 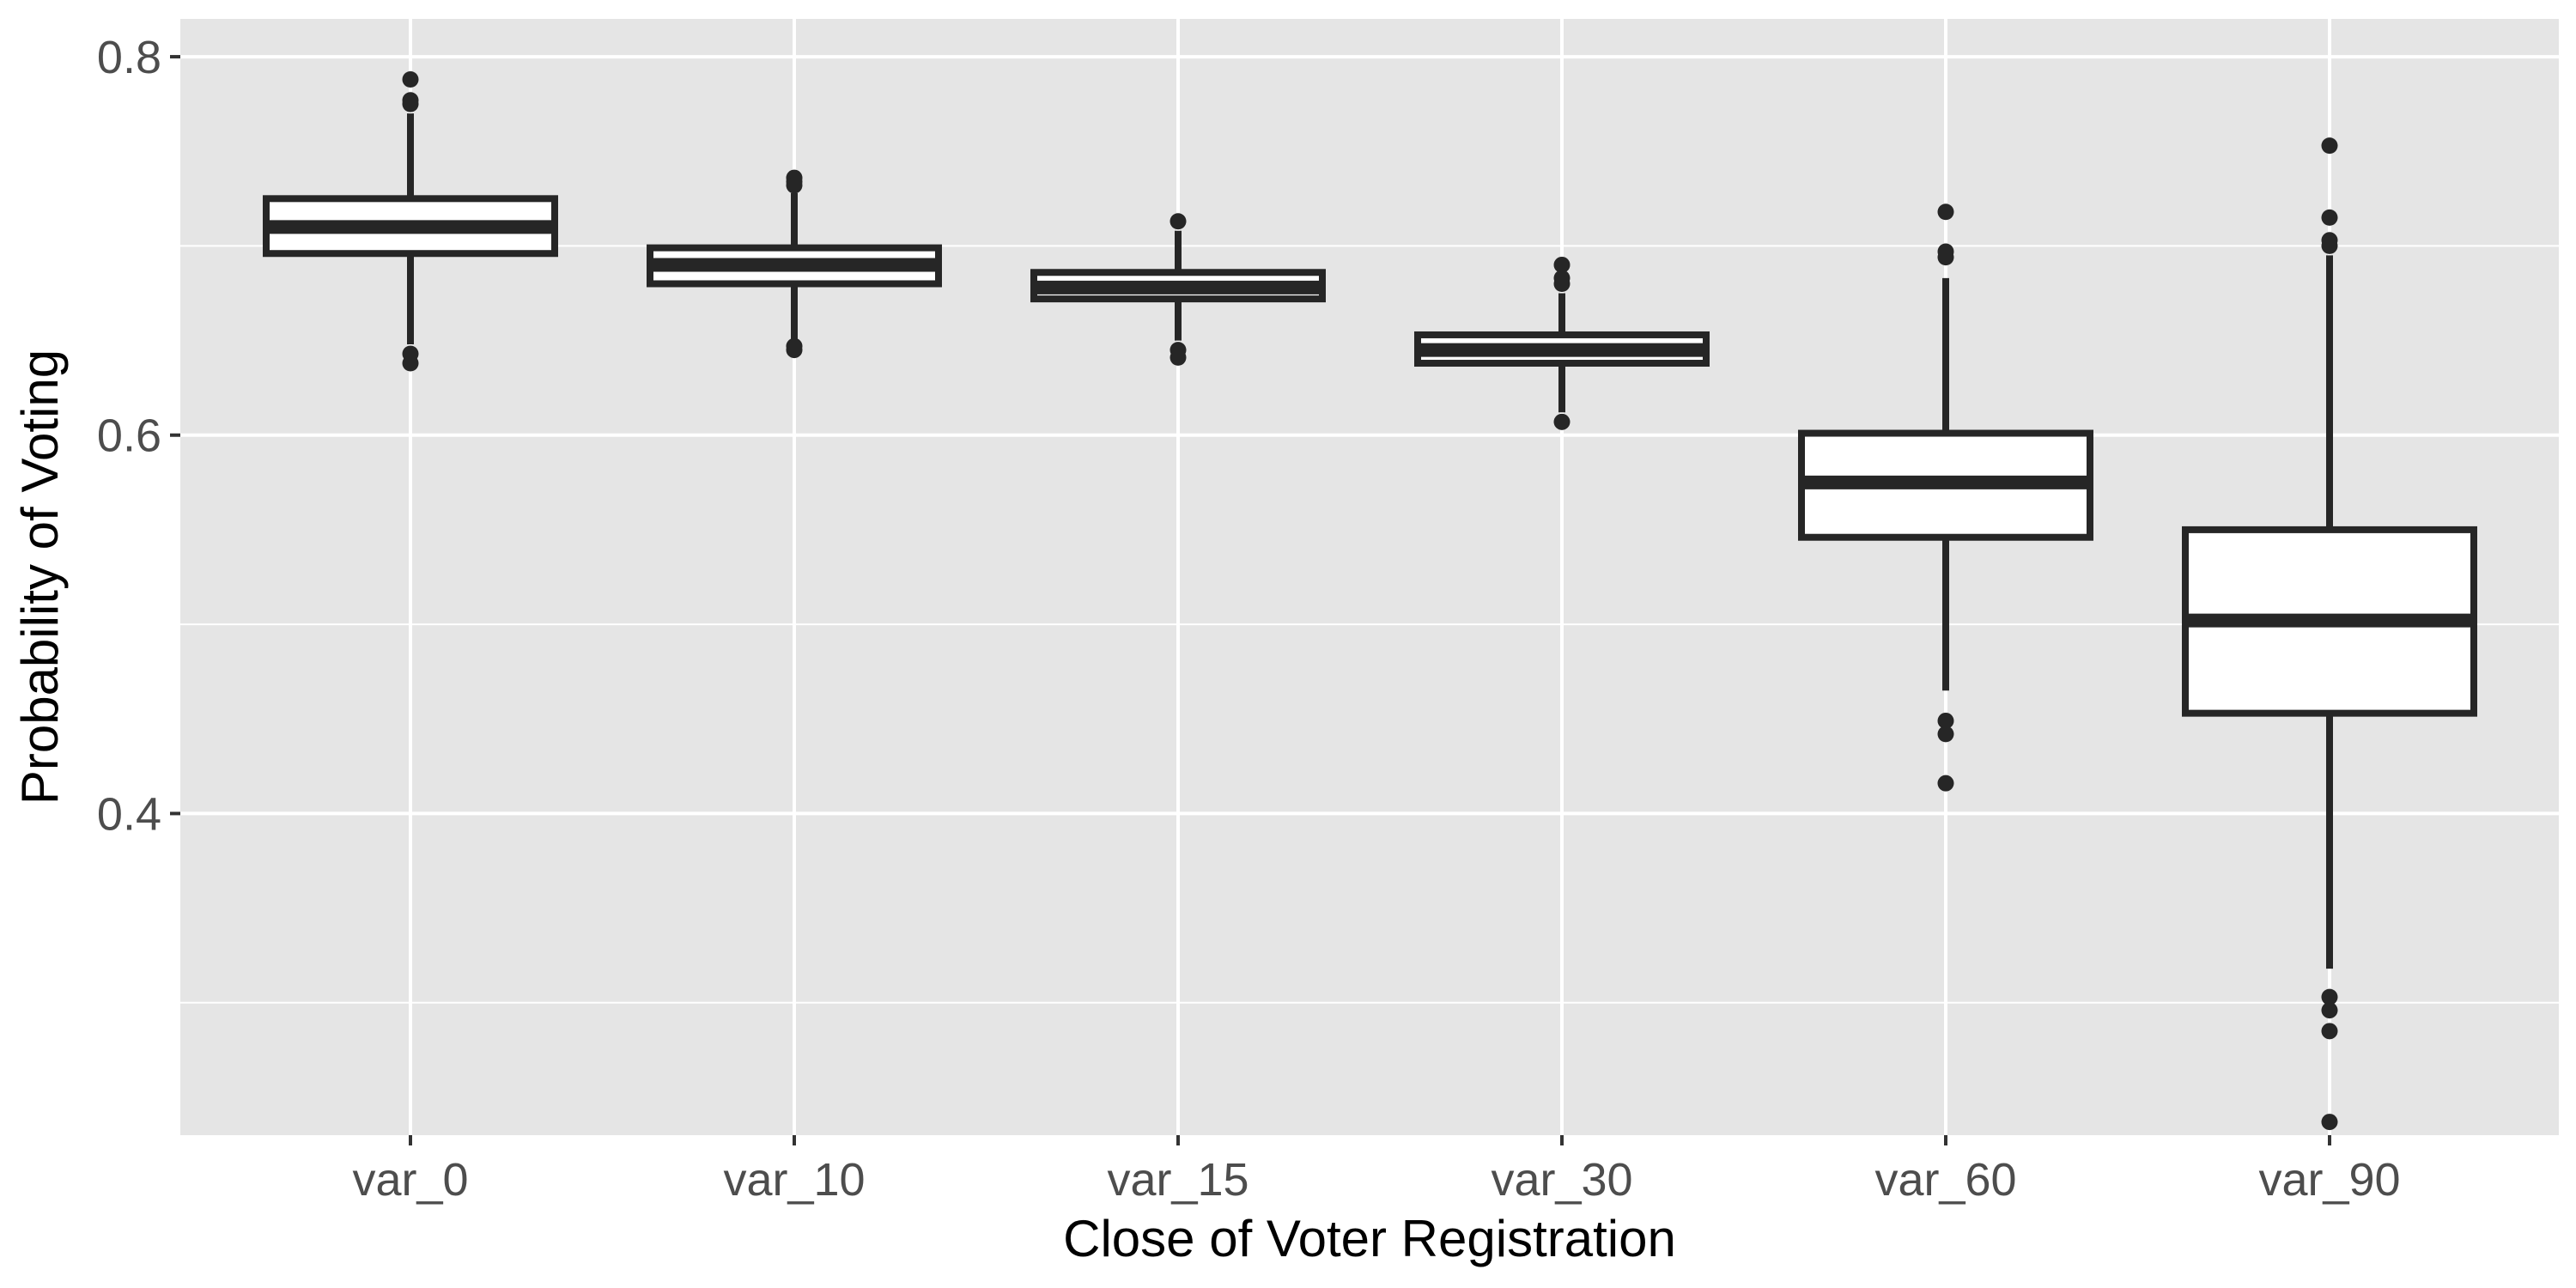 What do you see at coordinates (794, 1180) in the screenshot?
I see `x-tick-label: var_10` at bounding box center [794, 1180].